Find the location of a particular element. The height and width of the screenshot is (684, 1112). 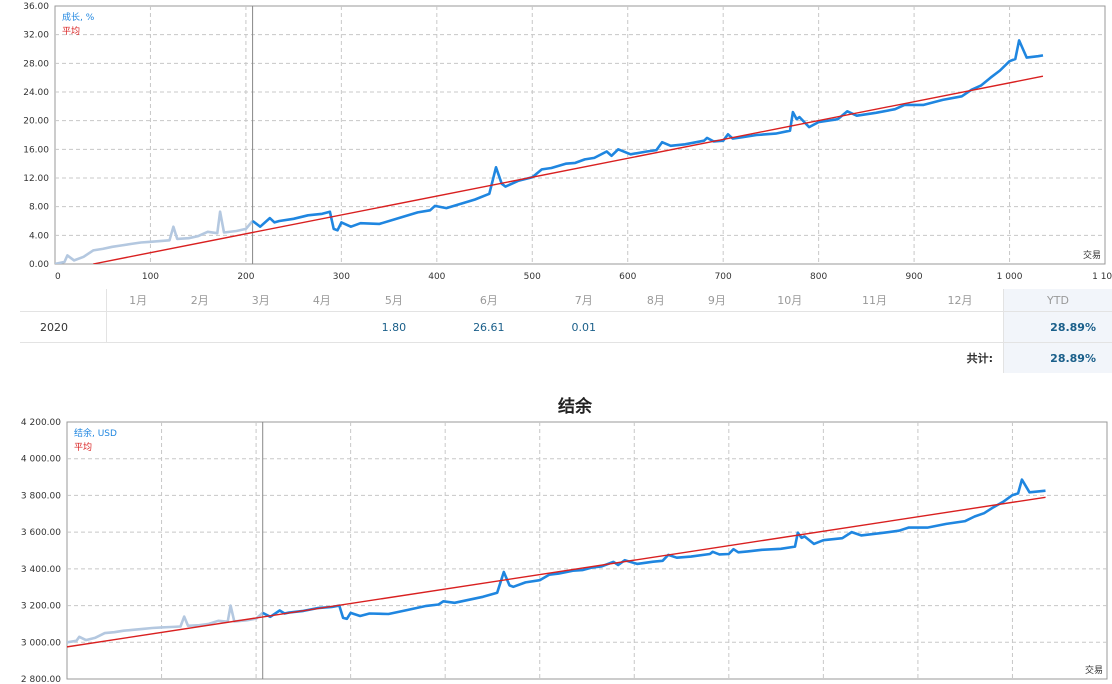

x-tick-label: 700 is located at coordinates (723, 277).